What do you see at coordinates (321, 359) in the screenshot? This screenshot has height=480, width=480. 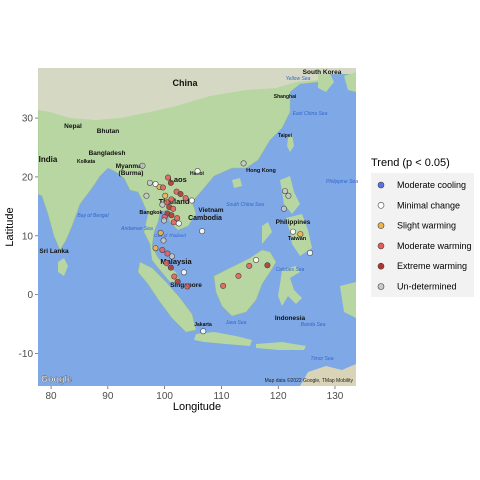 I see `map-label: Timor Sea` at bounding box center [321, 359].